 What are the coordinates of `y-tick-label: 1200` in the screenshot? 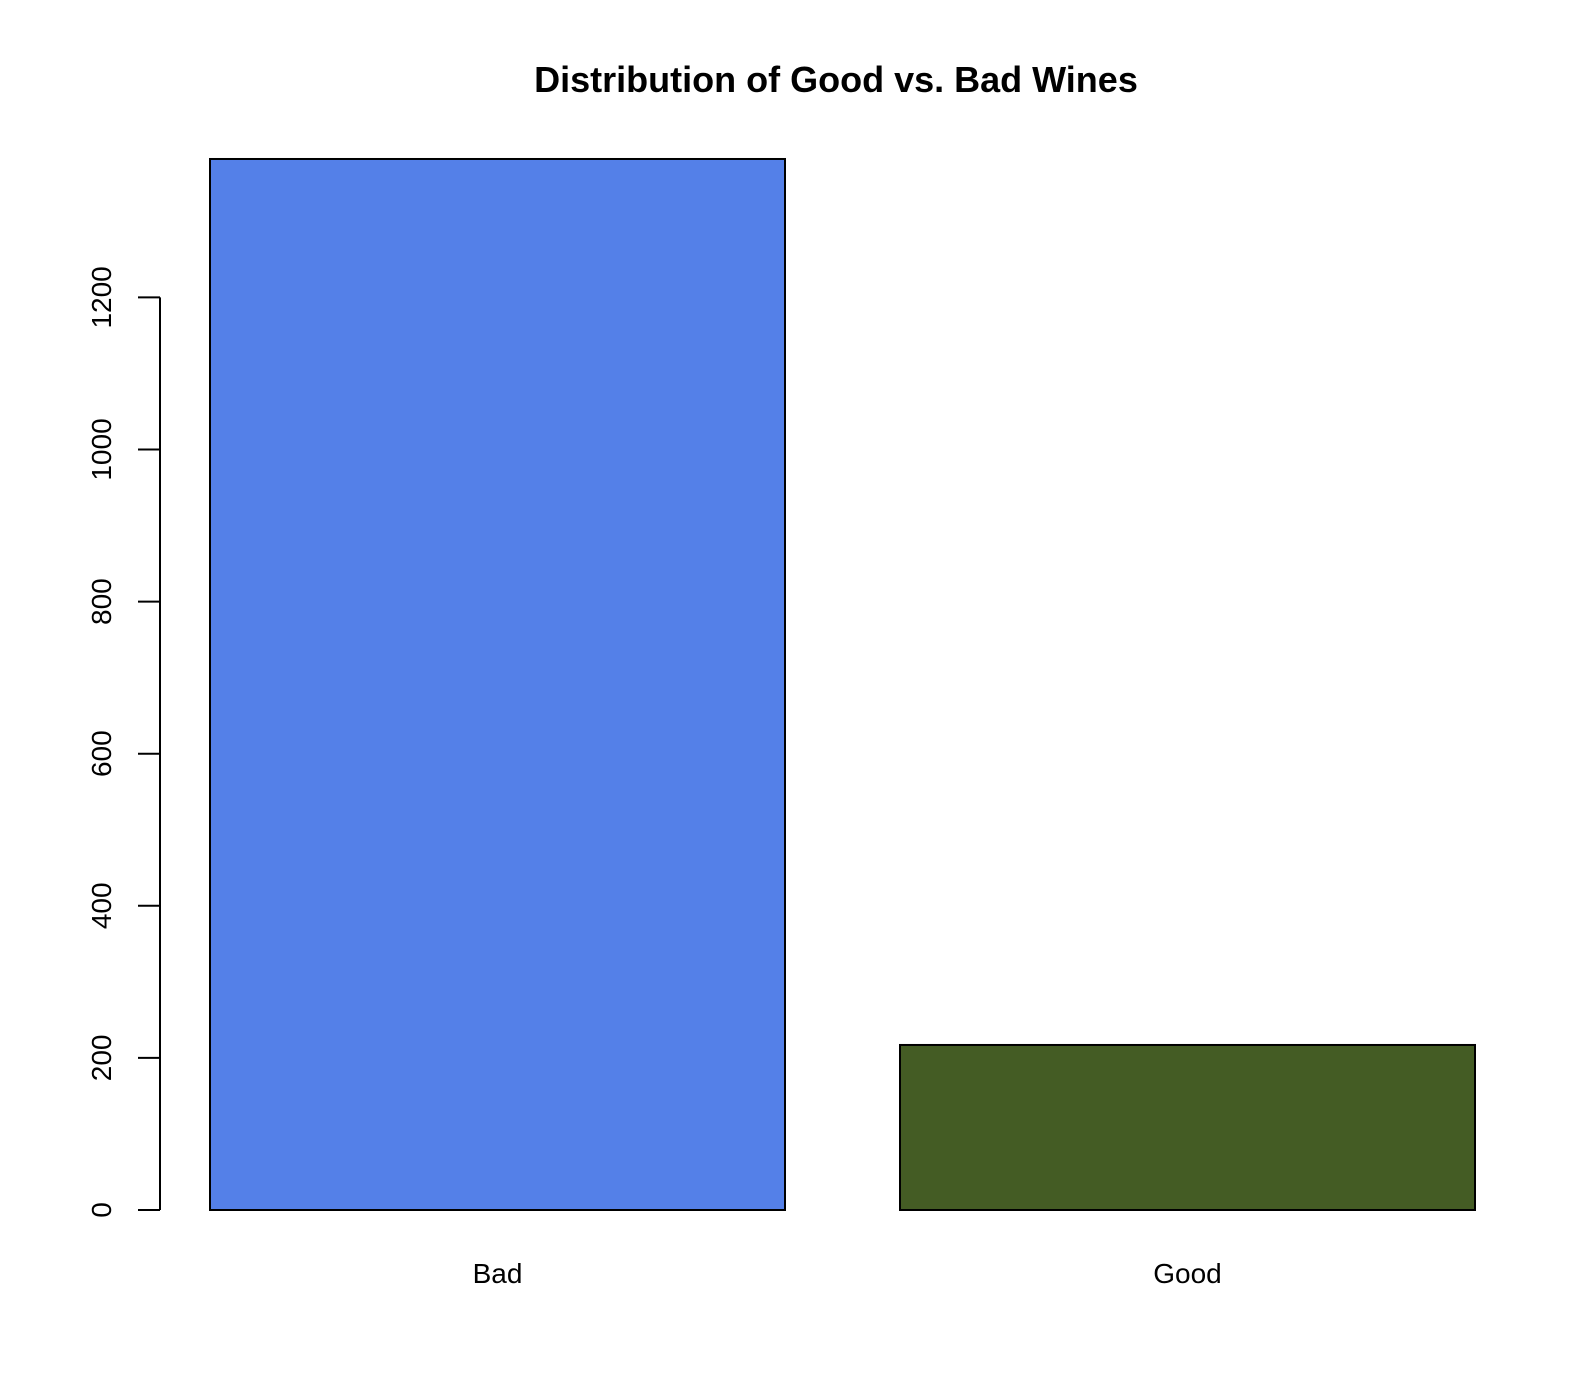 It's located at (101, 297).